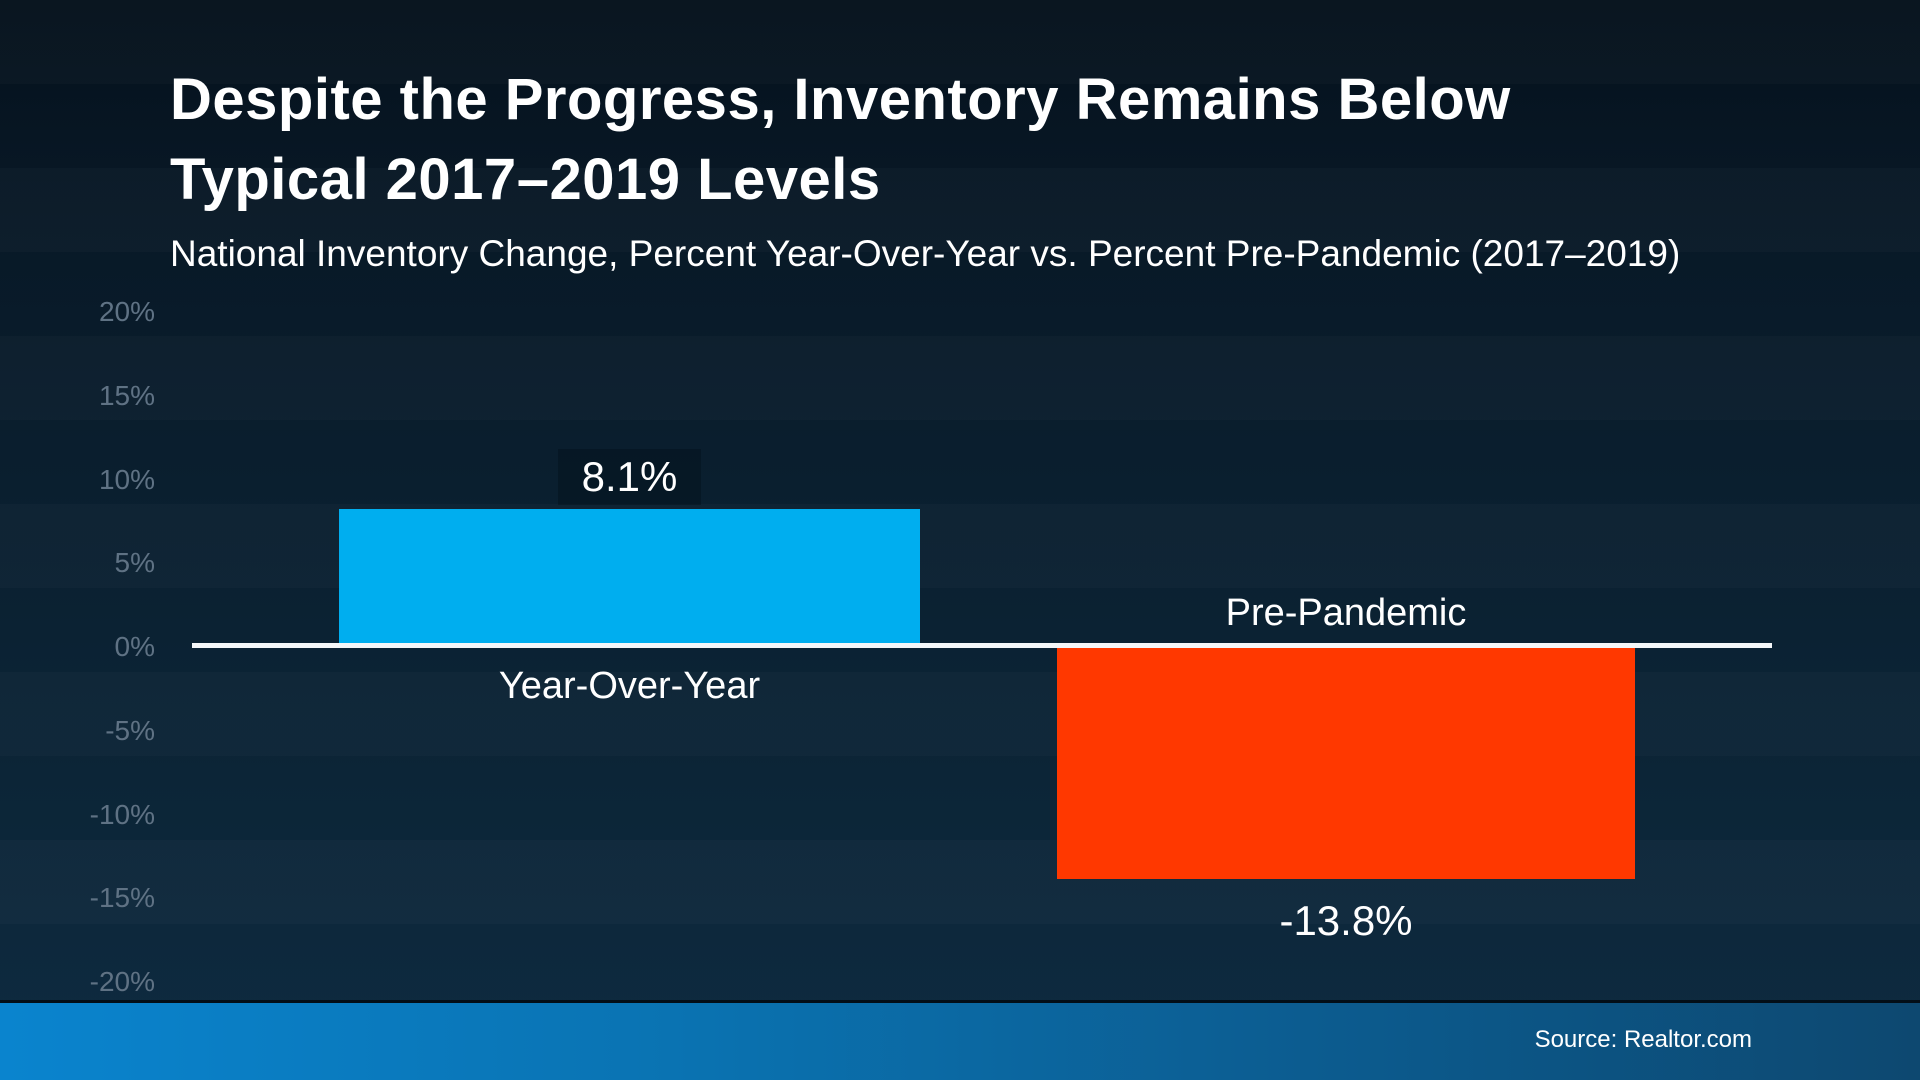 The image size is (1920, 1080). I want to click on source-text: Source: Realtor.com, so click(1643, 1039).